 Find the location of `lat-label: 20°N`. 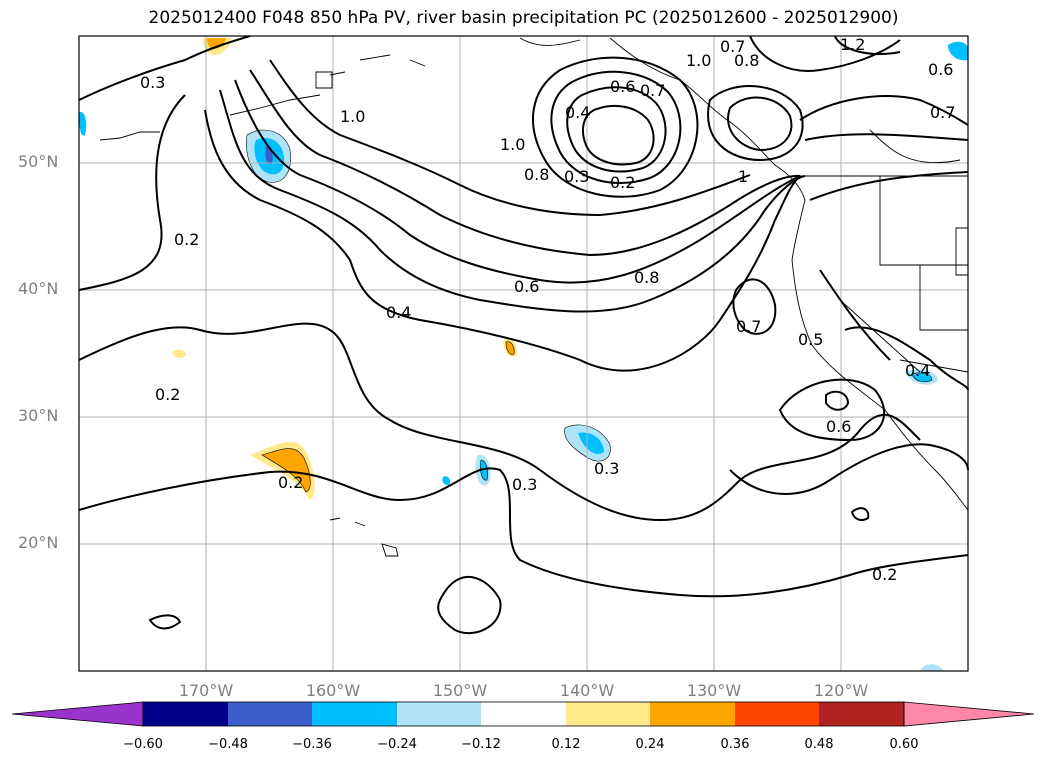

lat-label: 20°N is located at coordinates (38, 542).